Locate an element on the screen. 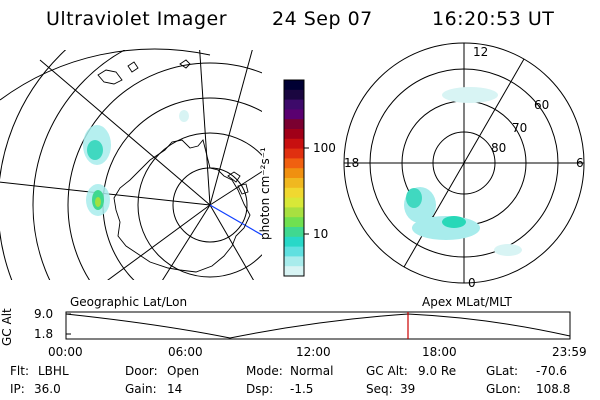  mlt-label-6: 6 is located at coordinates (580, 163).